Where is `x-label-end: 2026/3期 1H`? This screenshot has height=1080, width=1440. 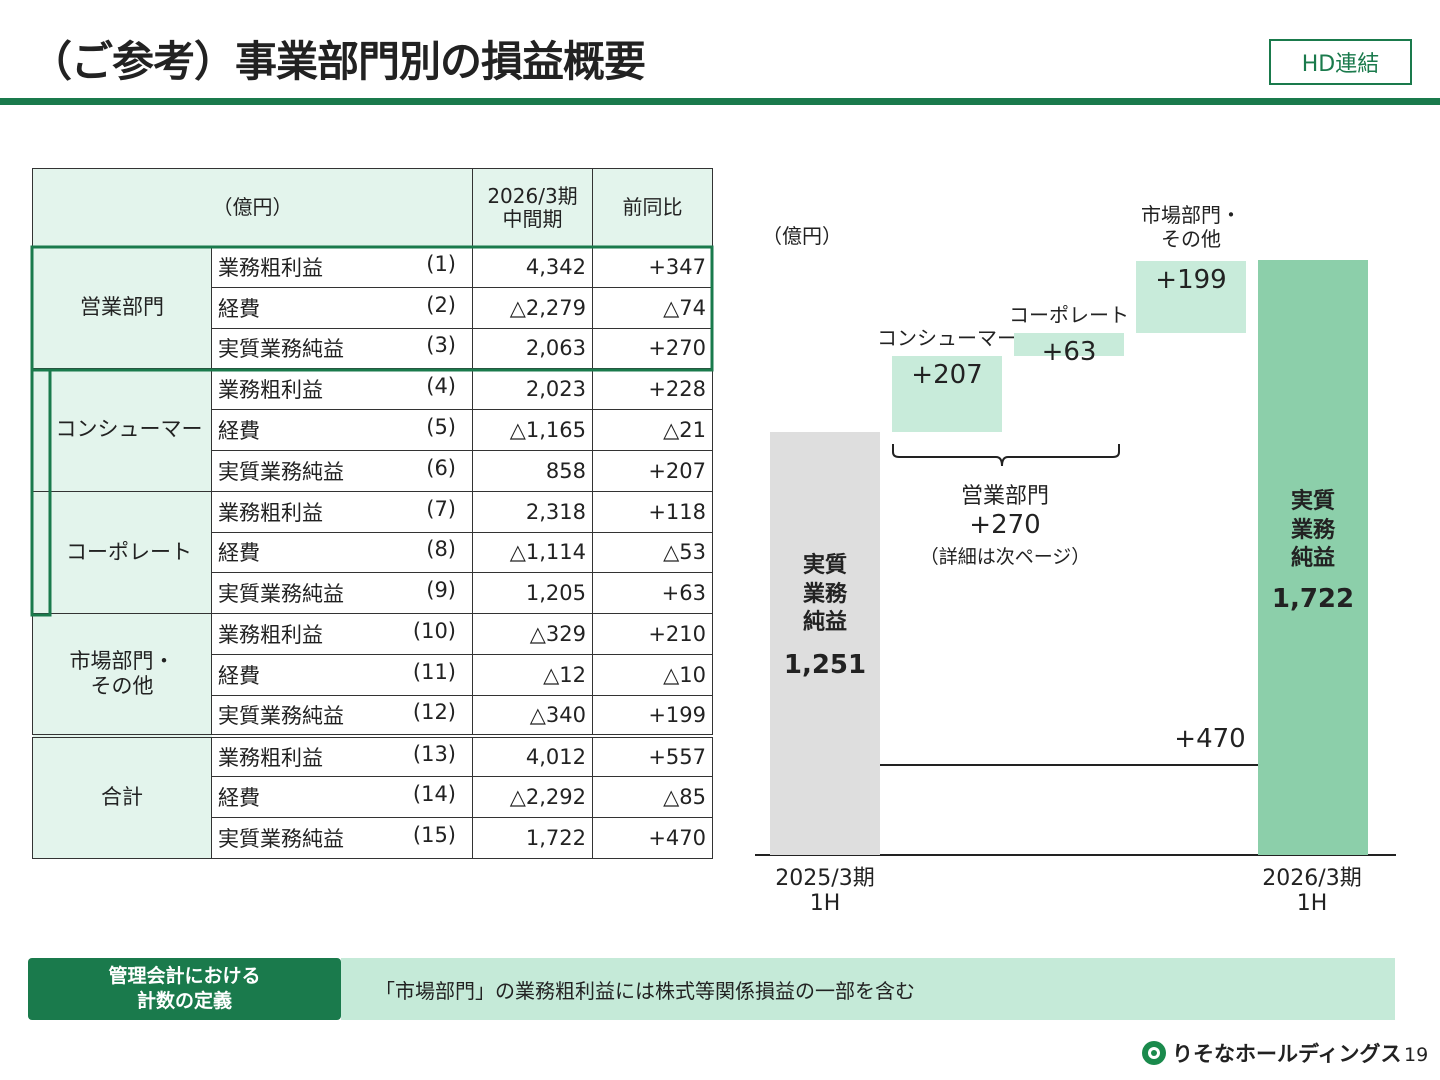
x-label-end: 2026/3期 1H is located at coordinates (1312, 891).